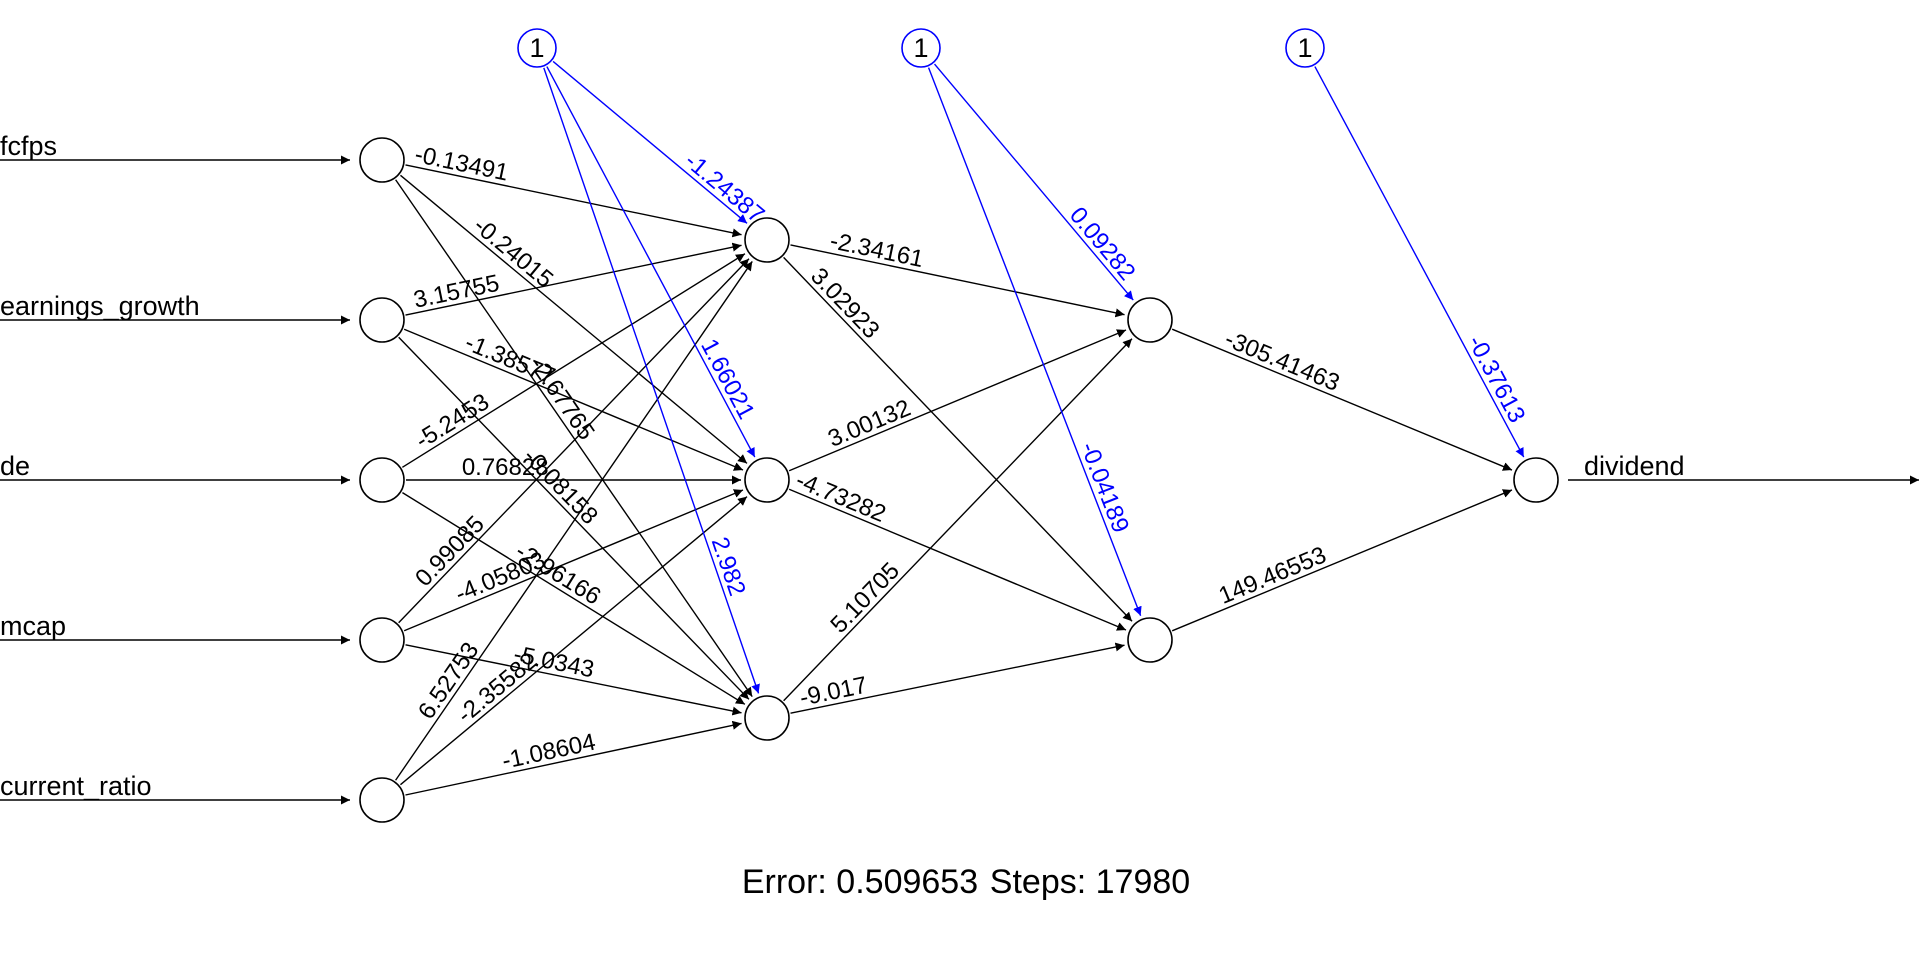 This screenshot has width=1920, height=960. What do you see at coordinates (1282, 361) in the screenshot?
I see `edge-h2-1-output-weight: -305.41463` at bounding box center [1282, 361].